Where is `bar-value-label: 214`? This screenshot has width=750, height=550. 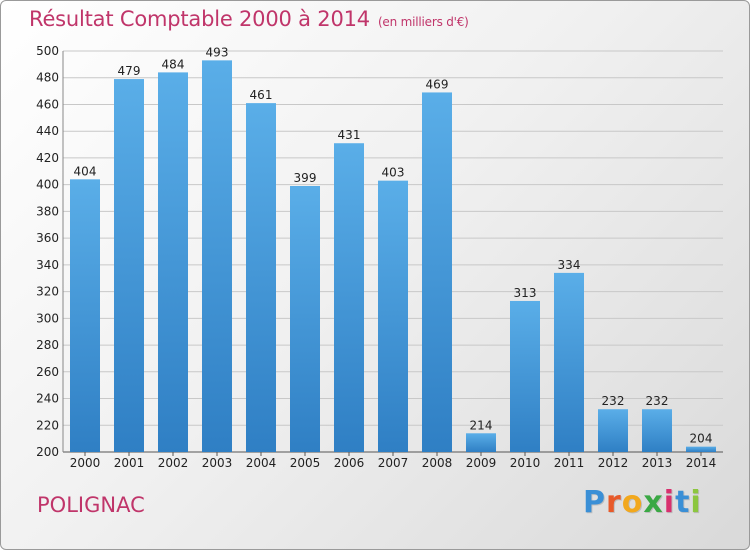
bar-value-label: 214 is located at coordinates (481, 425).